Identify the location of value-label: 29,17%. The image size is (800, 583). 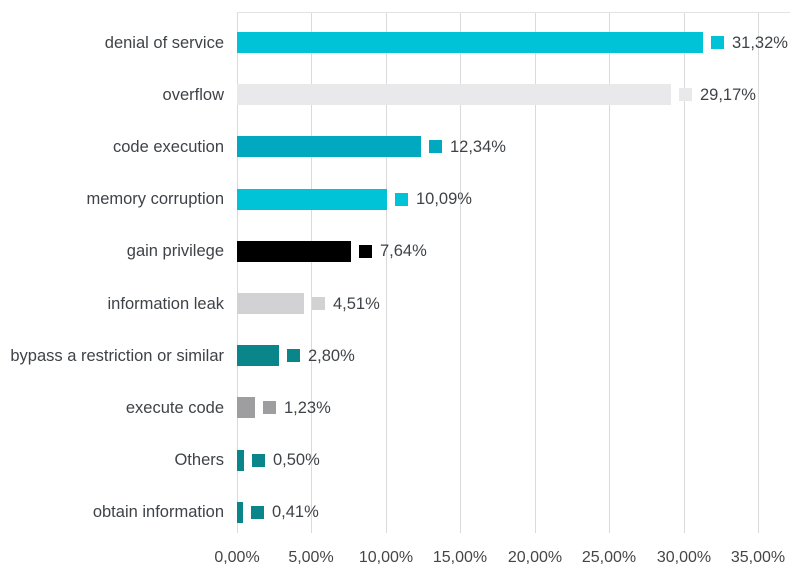
(728, 95).